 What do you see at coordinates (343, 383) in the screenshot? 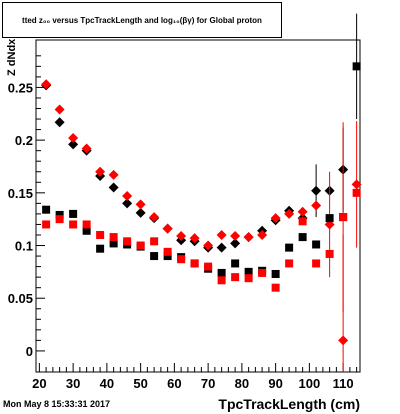
I see `x-tick-label: 110` at bounding box center [343, 383].